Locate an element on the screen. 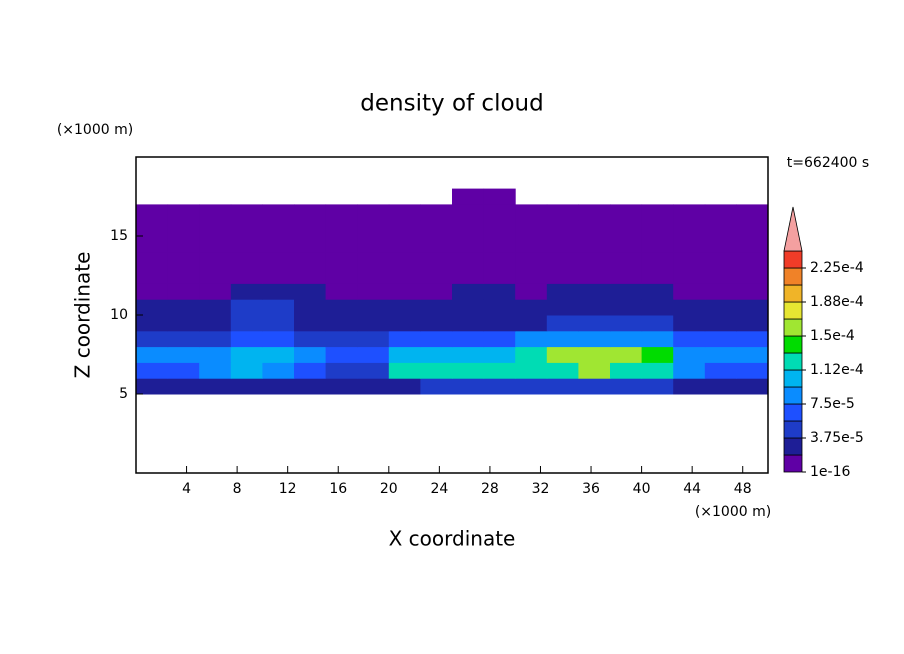 The image size is (904, 654). colorbar-tick-label: 1.12e-4 is located at coordinates (837, 370).